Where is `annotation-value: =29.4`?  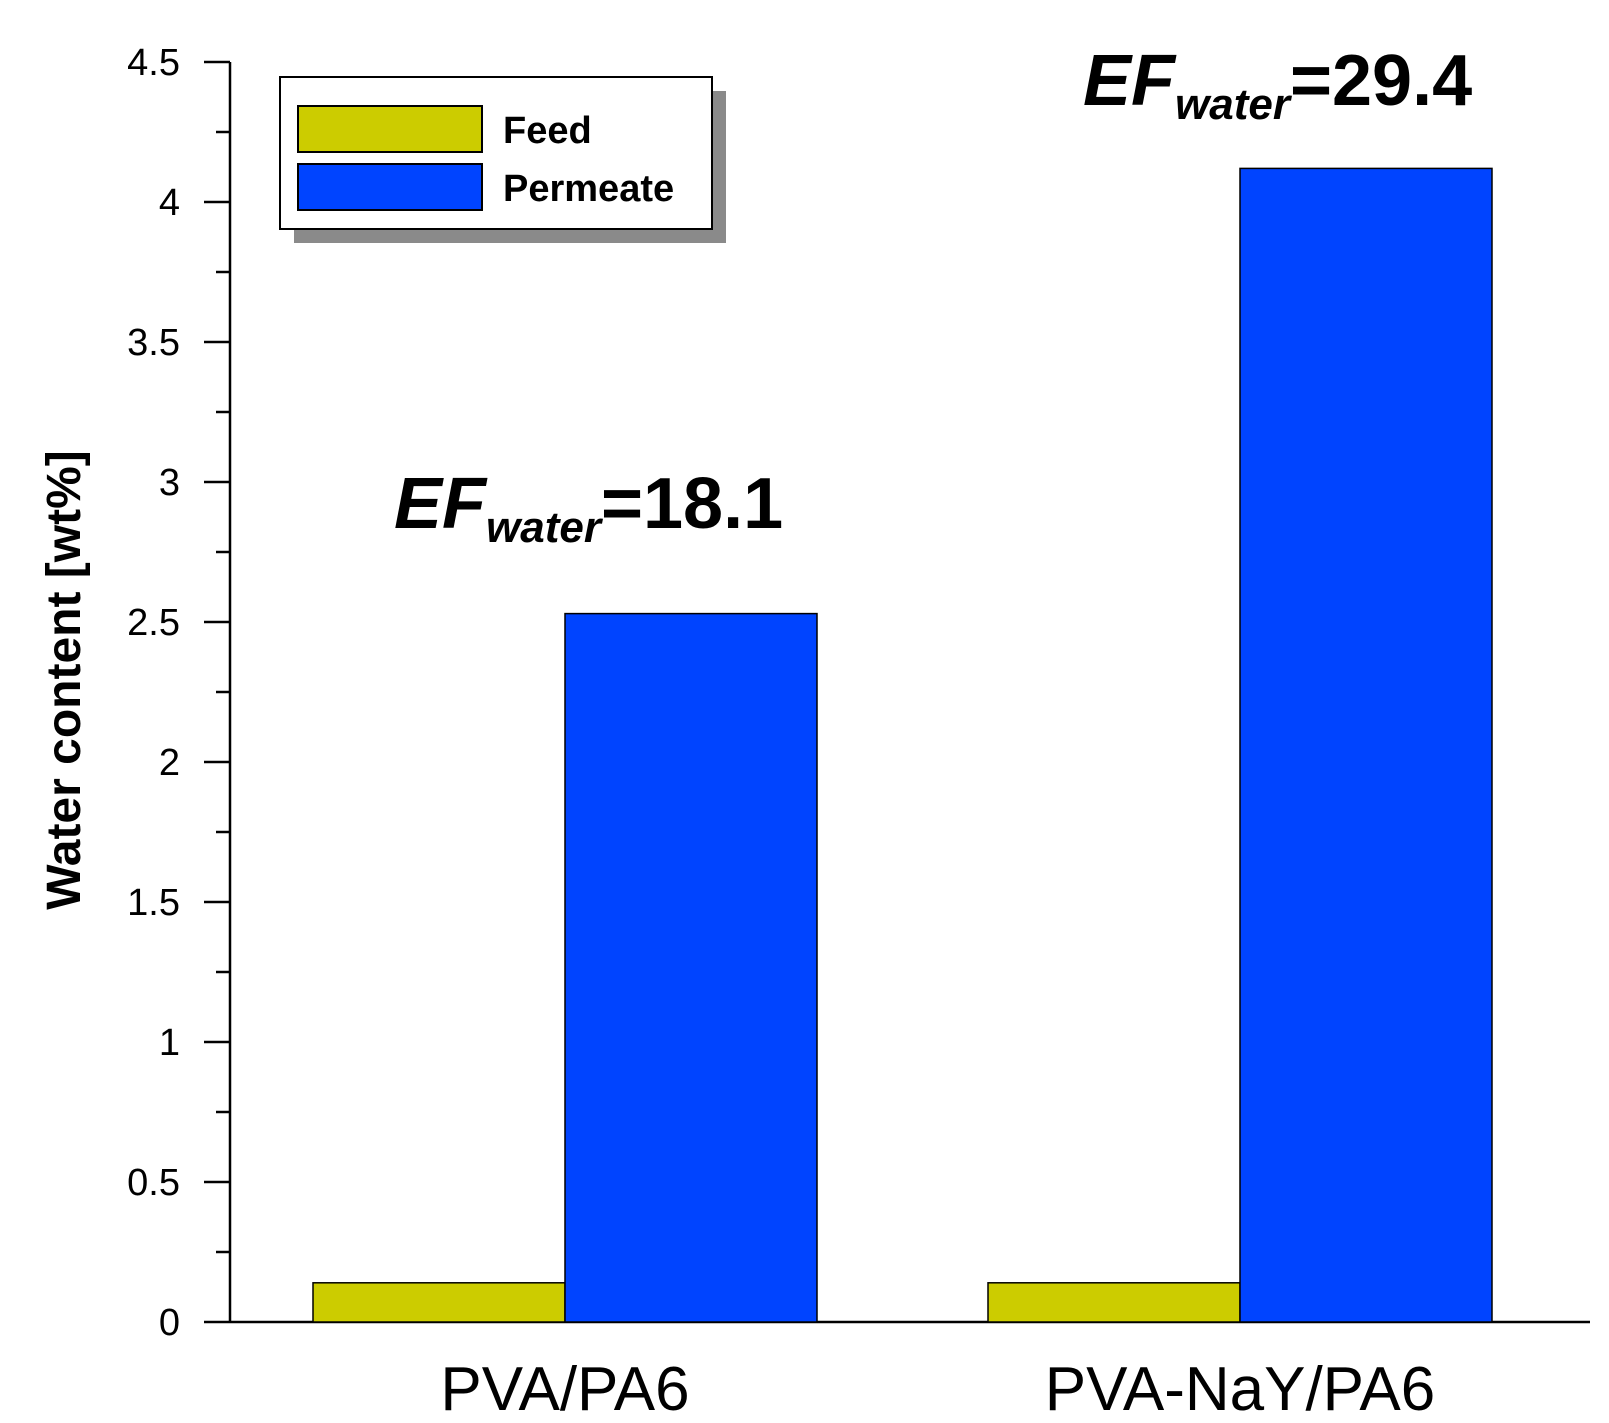
annotation-value: =29.4 is located at coordinates (1381, 81).